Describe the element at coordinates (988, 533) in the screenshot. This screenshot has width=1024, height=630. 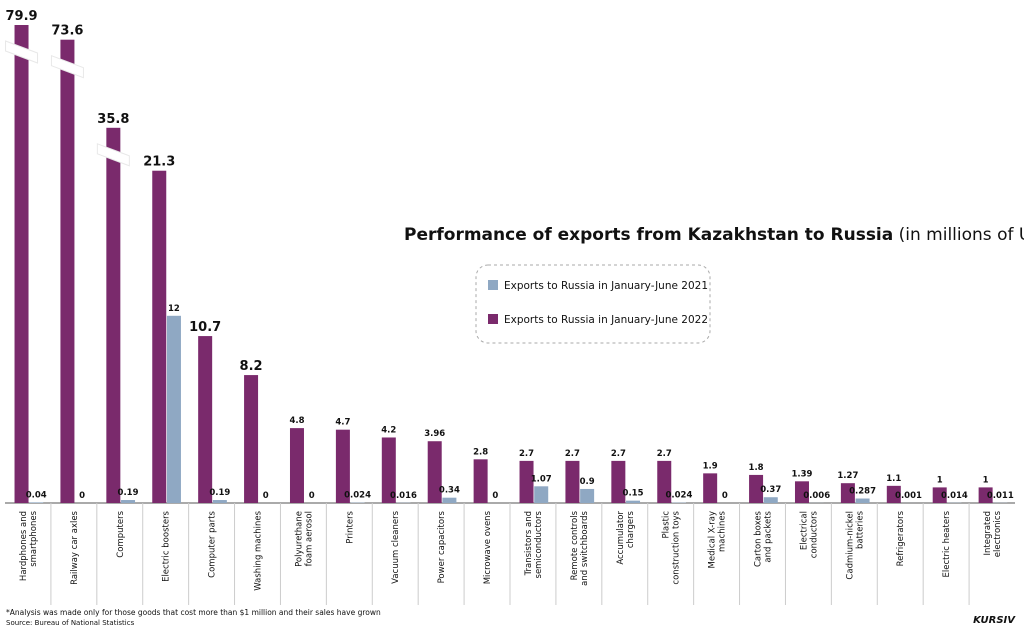
I see `x-tick-label-line: Integrated` at that location.